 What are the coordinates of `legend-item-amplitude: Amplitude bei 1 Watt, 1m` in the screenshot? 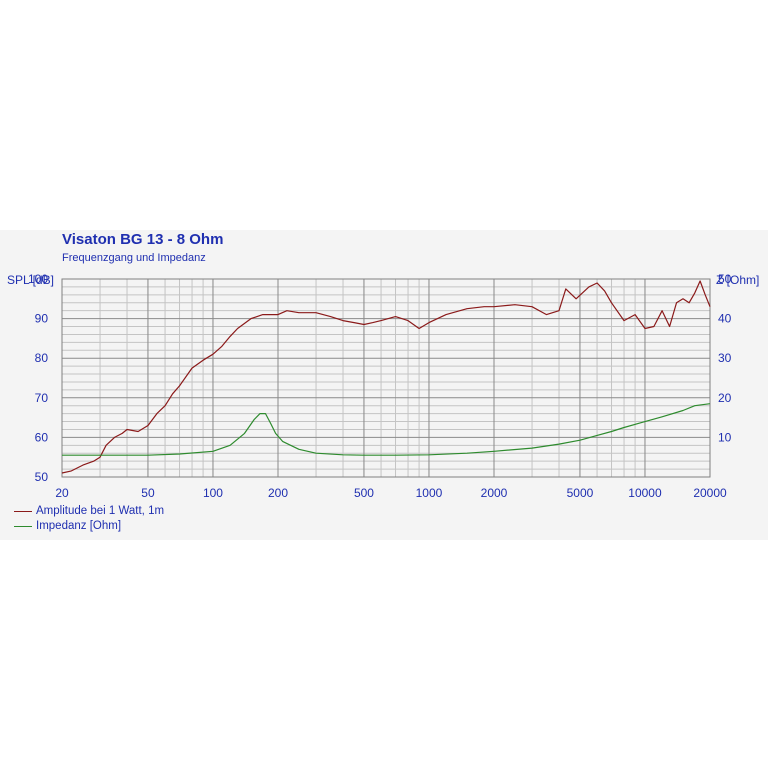 It's located at (89, 511).